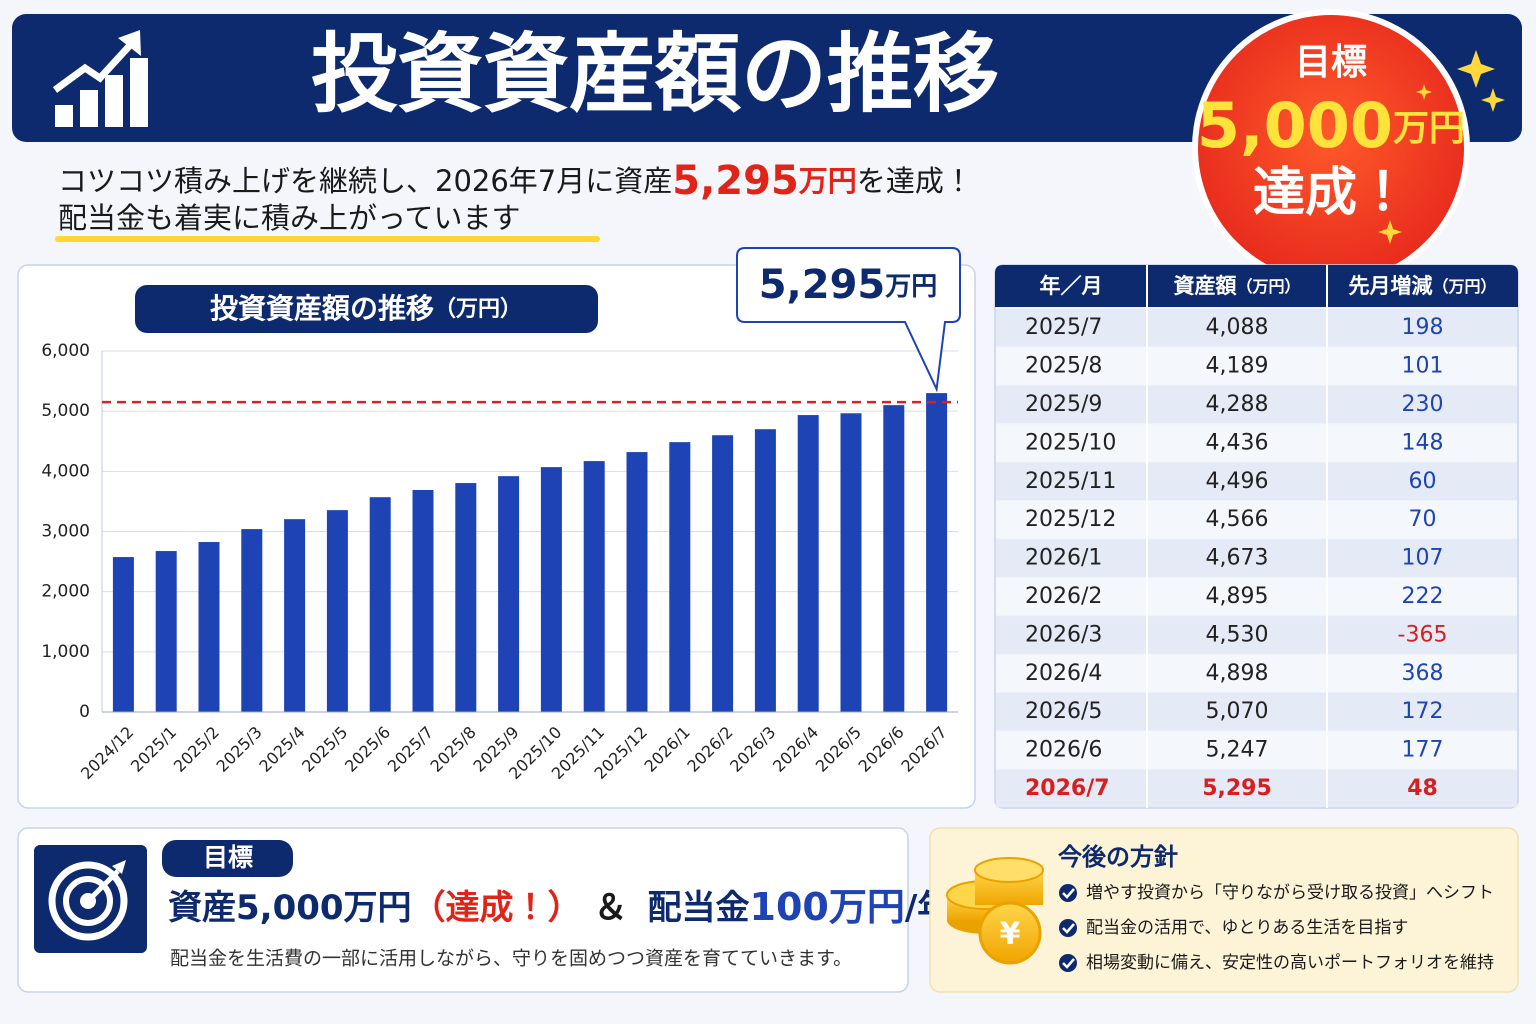 This screenshot has width=1536, height=1024. I want to click on table-cell: 222, so click(1423, 596).